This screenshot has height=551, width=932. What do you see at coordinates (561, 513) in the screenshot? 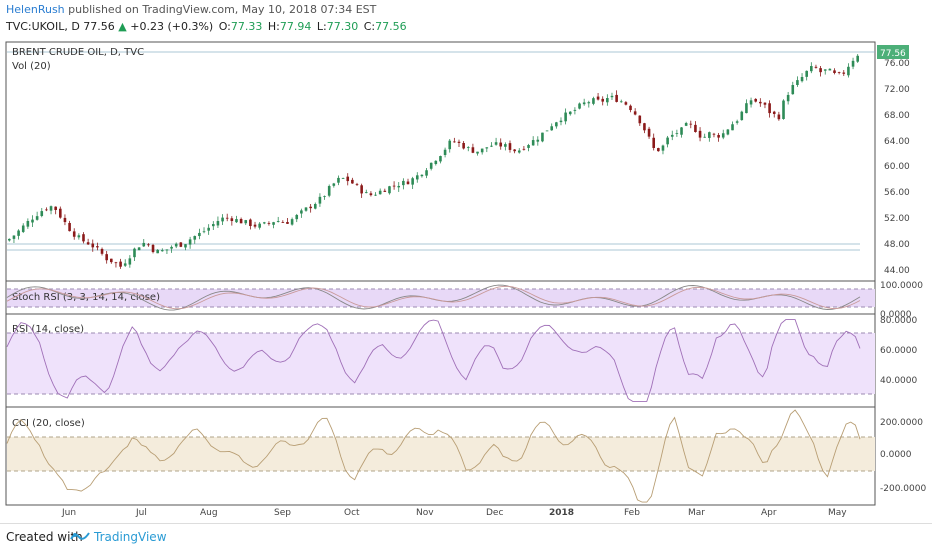
I see `time-tick: 2018` at bounding box center [561, 513].